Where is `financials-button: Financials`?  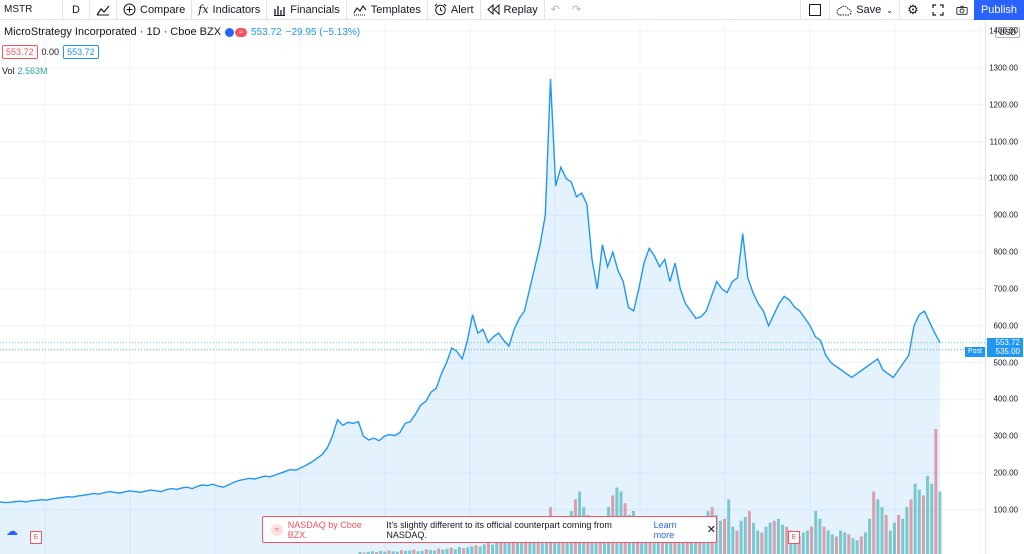
financials-button: Financials is located at coordinates (306, 10).